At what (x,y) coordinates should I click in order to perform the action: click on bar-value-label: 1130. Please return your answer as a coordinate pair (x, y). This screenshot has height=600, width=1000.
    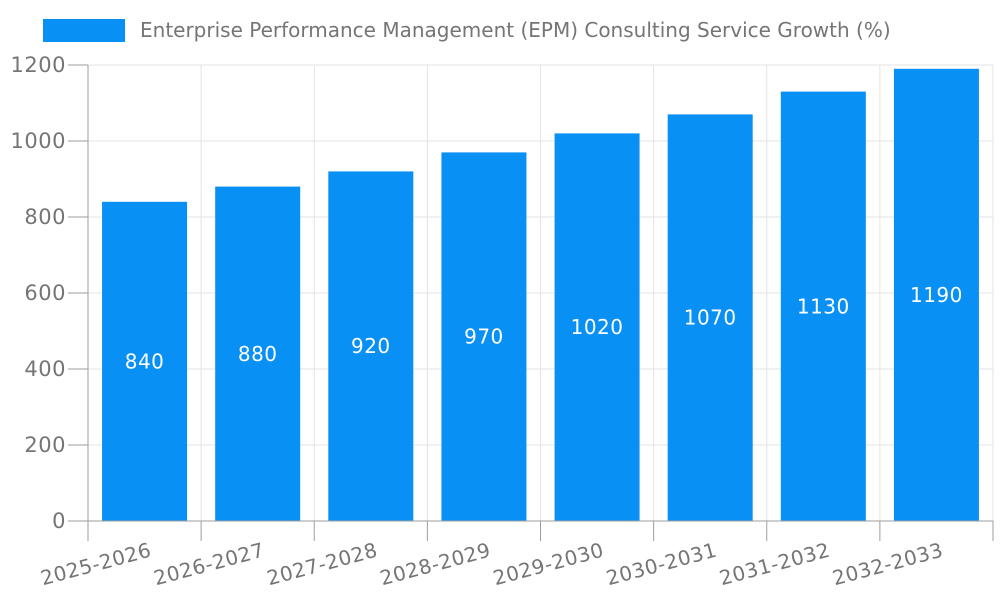
    Looking at the image, I should click on (823, 306).